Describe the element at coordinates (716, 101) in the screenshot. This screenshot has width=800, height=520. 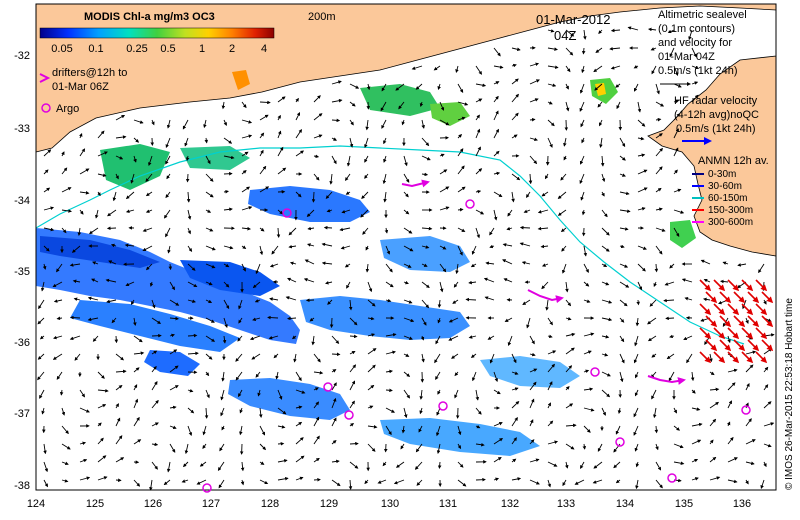
I see `hf-line1: HF radar velocity` at that location.